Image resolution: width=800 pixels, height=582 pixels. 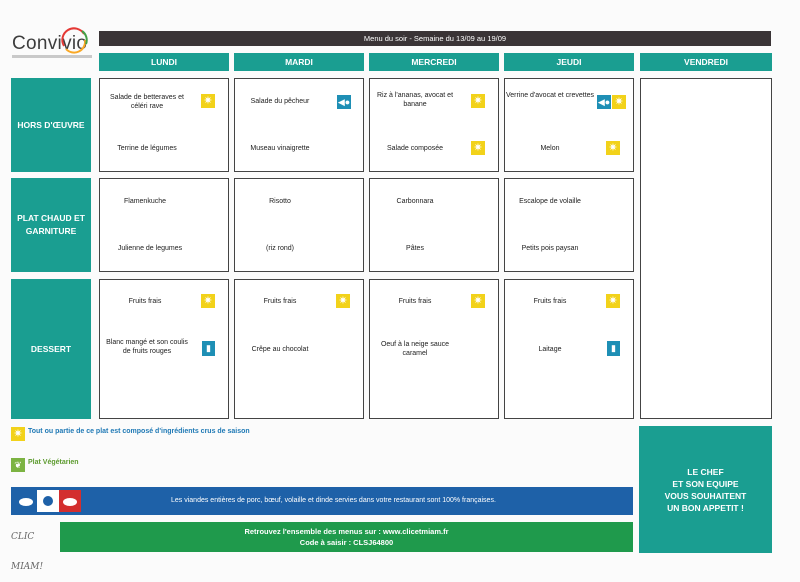 What do you see at coordinates (280, 201) in the screenshot?
I see `dish-mardi-plat-1: Risotto` at bounding box center [280, 201].